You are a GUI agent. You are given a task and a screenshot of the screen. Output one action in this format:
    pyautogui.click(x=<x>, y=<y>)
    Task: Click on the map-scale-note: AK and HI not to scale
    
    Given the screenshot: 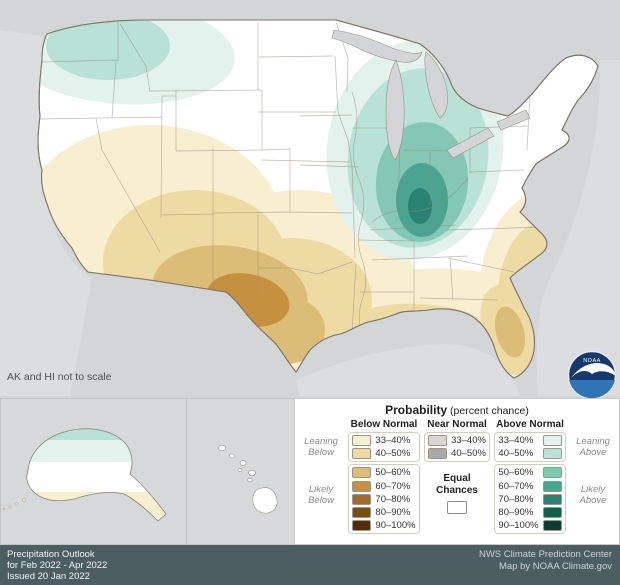 What is the action you would take?
    pyautogui.click(x=59, y=377)
    